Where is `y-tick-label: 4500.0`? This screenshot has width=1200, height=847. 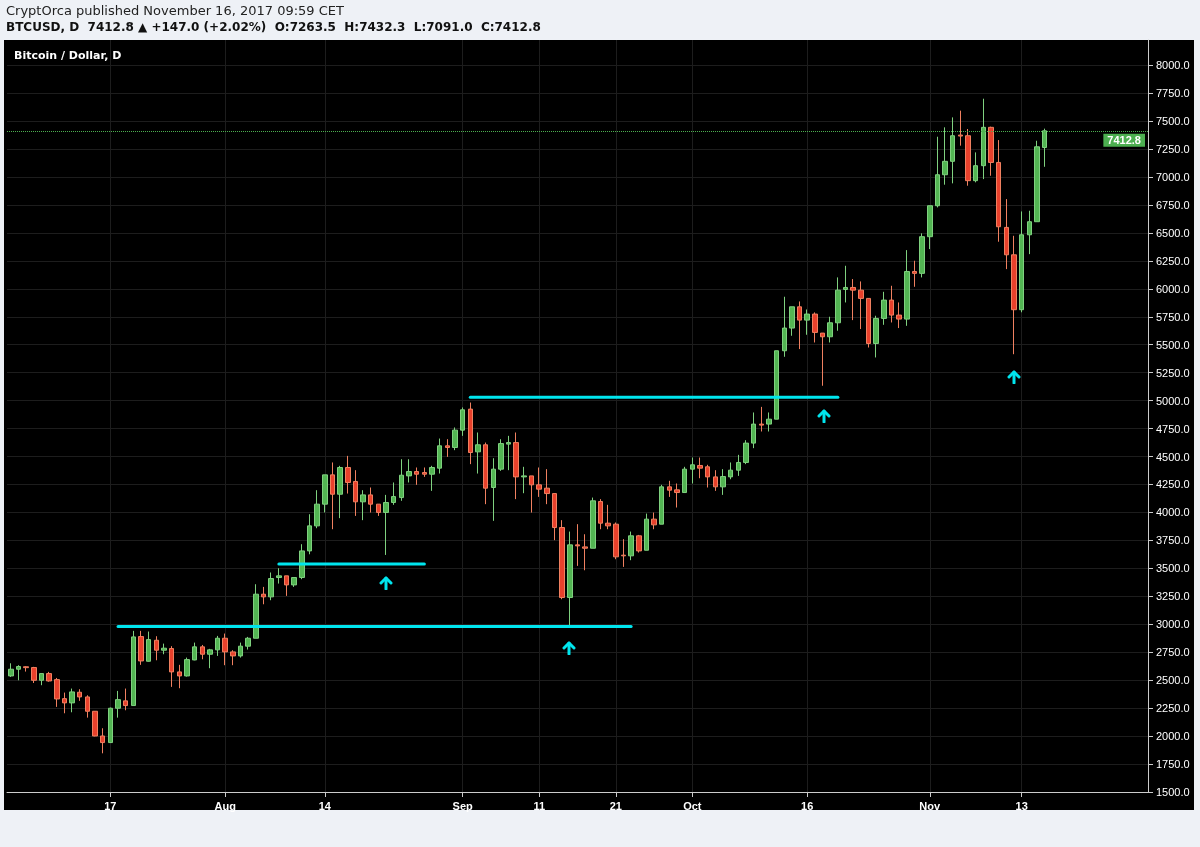 y-tick-label: 4500.0 is located at coordinates (1173, 456).